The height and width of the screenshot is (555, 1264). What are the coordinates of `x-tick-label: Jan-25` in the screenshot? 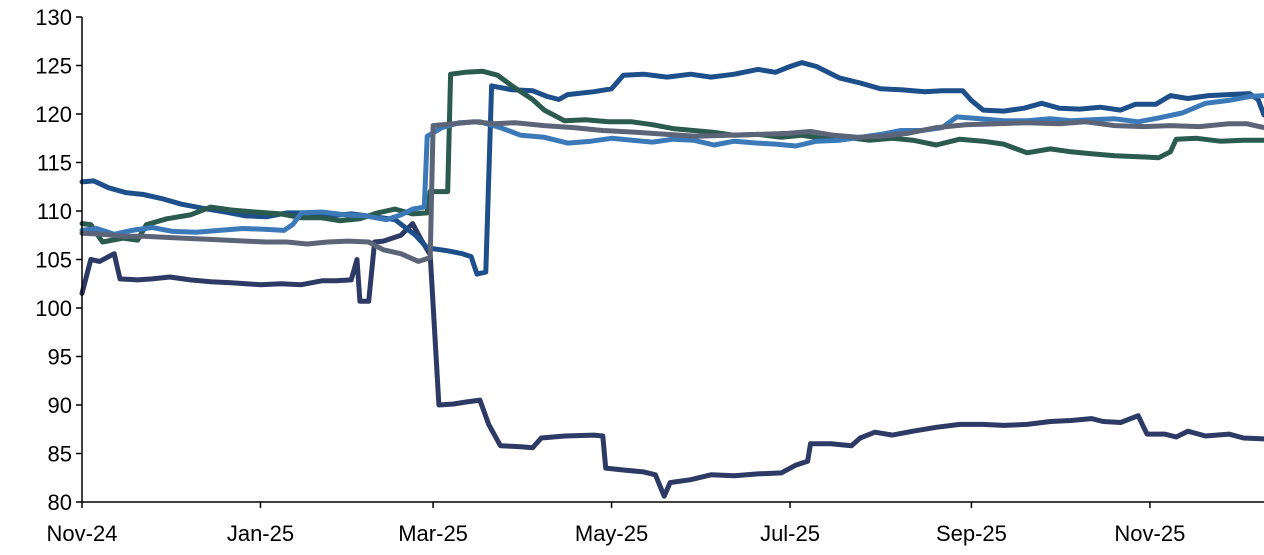 It's located at (260, 533).